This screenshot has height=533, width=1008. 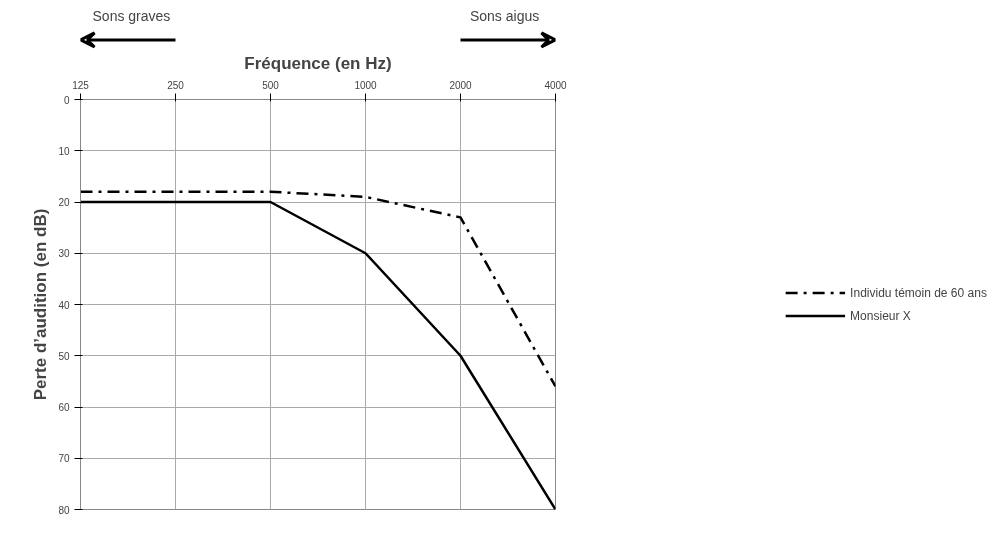 I want to click on x-tick-label: 500, so click(x=271, y=85).